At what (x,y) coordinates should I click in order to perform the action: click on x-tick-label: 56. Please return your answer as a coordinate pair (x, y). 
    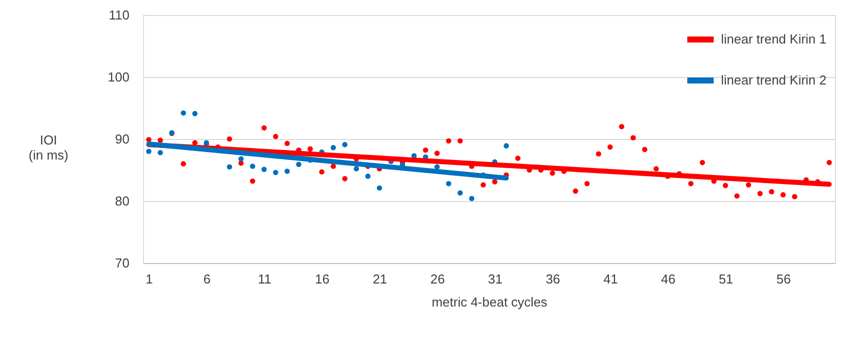
    Looking at the image, I should click on (783, 279).